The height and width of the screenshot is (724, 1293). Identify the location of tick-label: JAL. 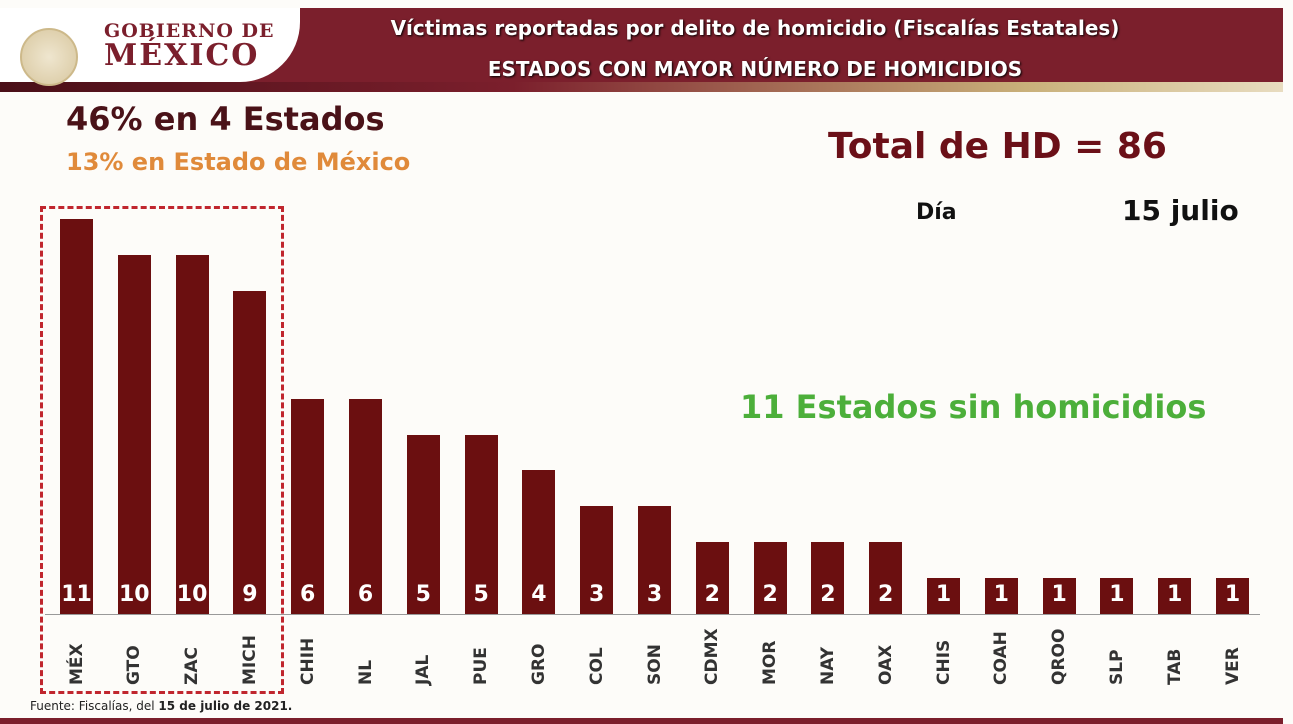
(423, 669).